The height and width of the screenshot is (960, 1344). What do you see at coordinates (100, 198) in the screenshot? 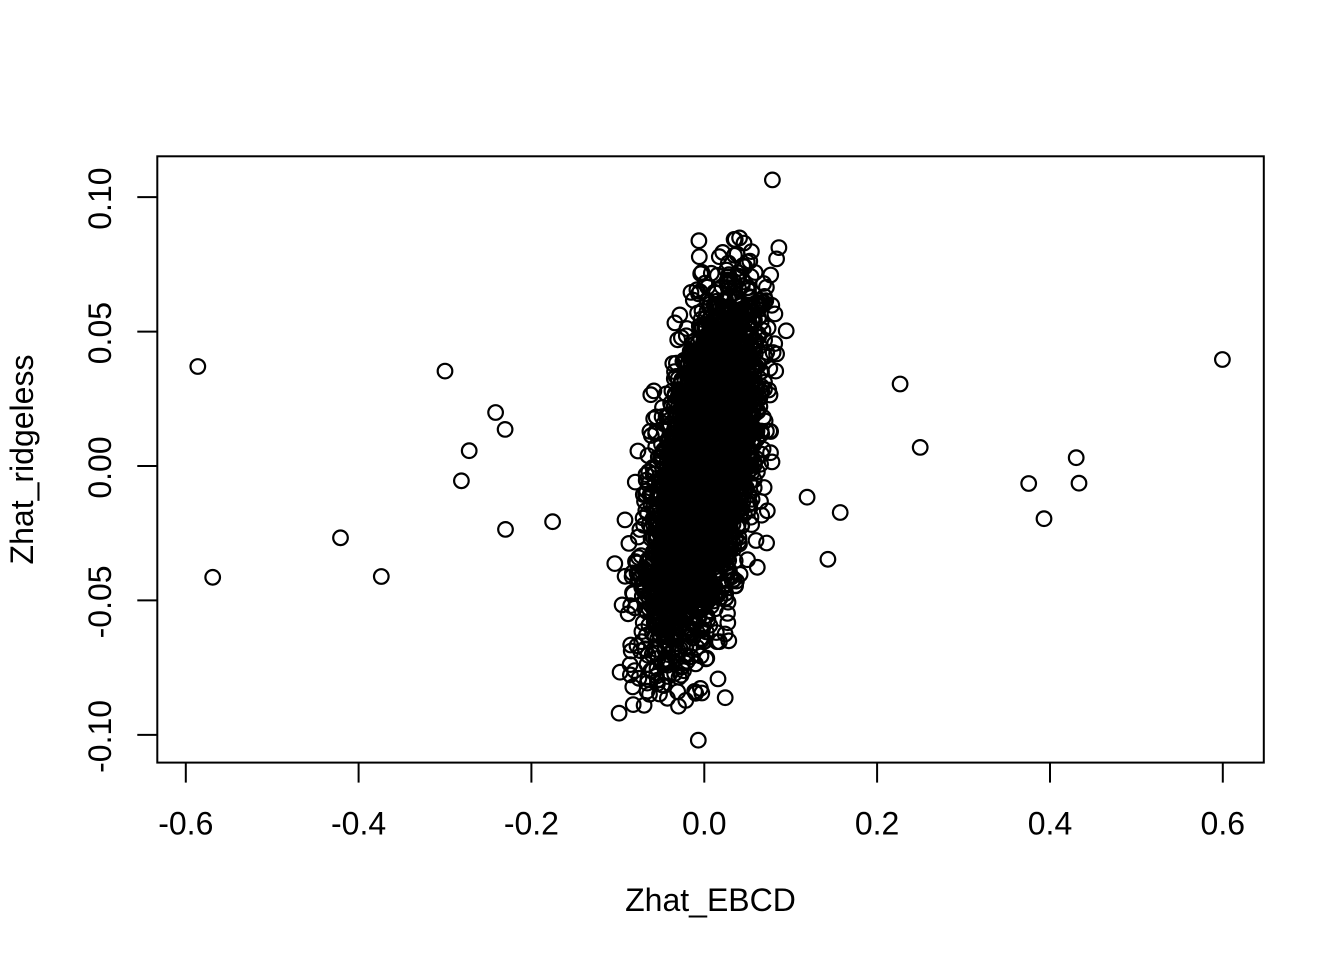
I see `svg-text: 0.10` at bounding box center [100, 198].